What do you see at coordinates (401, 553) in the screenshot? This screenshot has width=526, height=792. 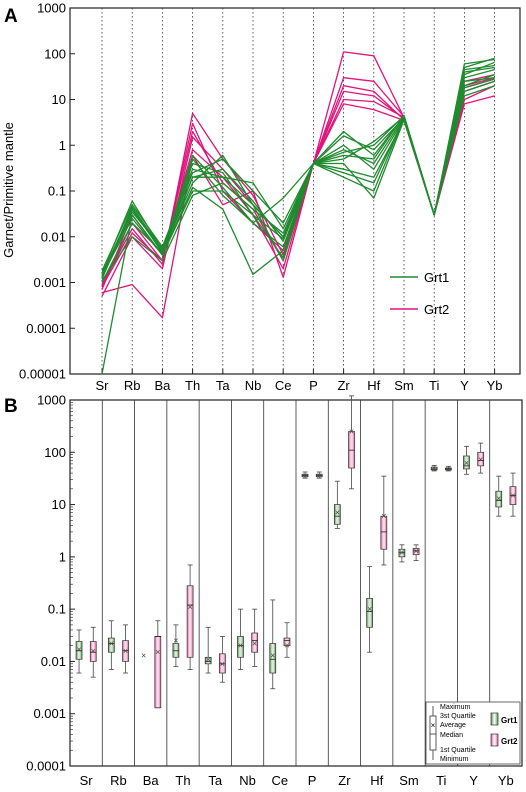 I see `mean-marker-grt1-sm: ×` at bounding box center [401, 553].